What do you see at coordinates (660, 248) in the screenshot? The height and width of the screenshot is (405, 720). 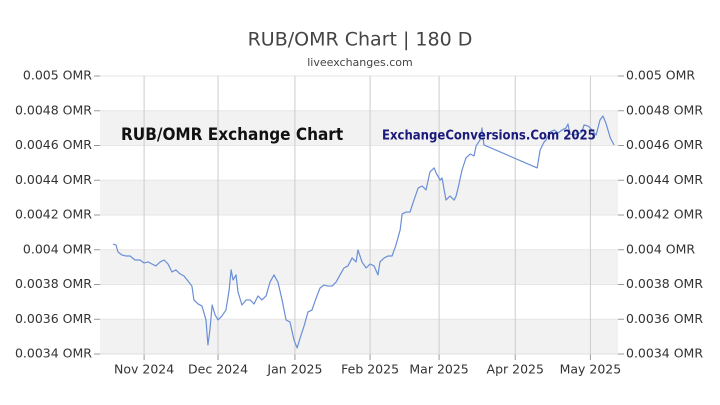 I see `y2-tick-label: 0.004 OMR` at bounding box center [660, 248].